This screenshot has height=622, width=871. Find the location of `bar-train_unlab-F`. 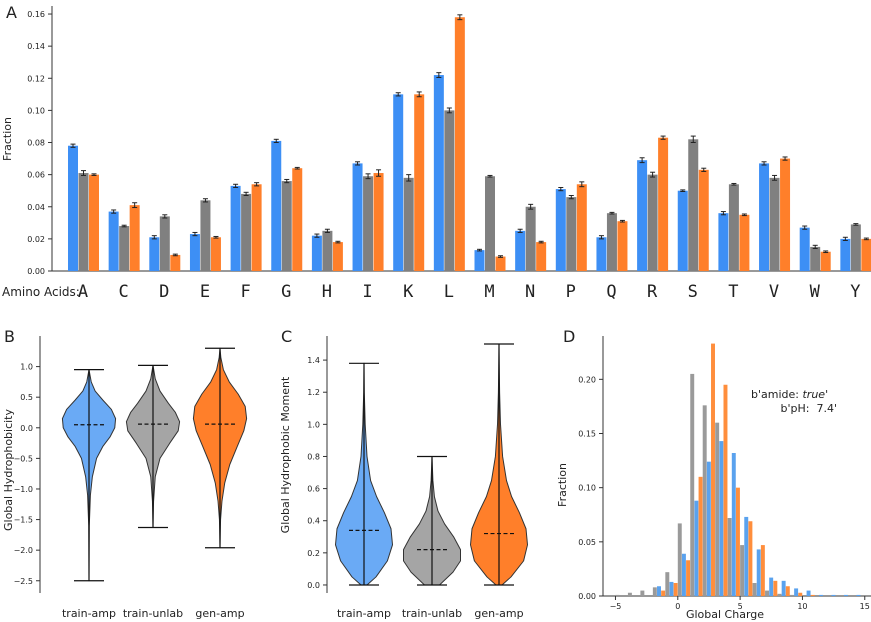

bar-train_unlab-F is located at coordinates (246, 232).